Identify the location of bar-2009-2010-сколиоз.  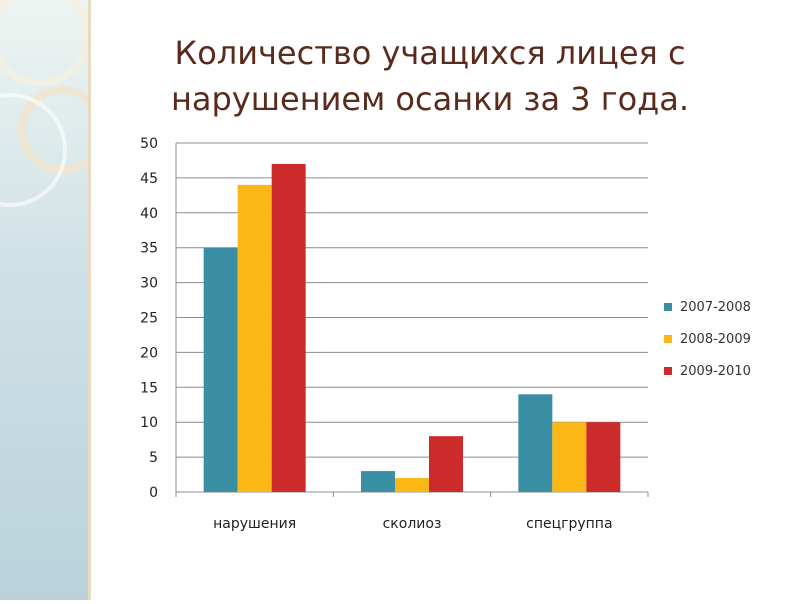
(446, 464).